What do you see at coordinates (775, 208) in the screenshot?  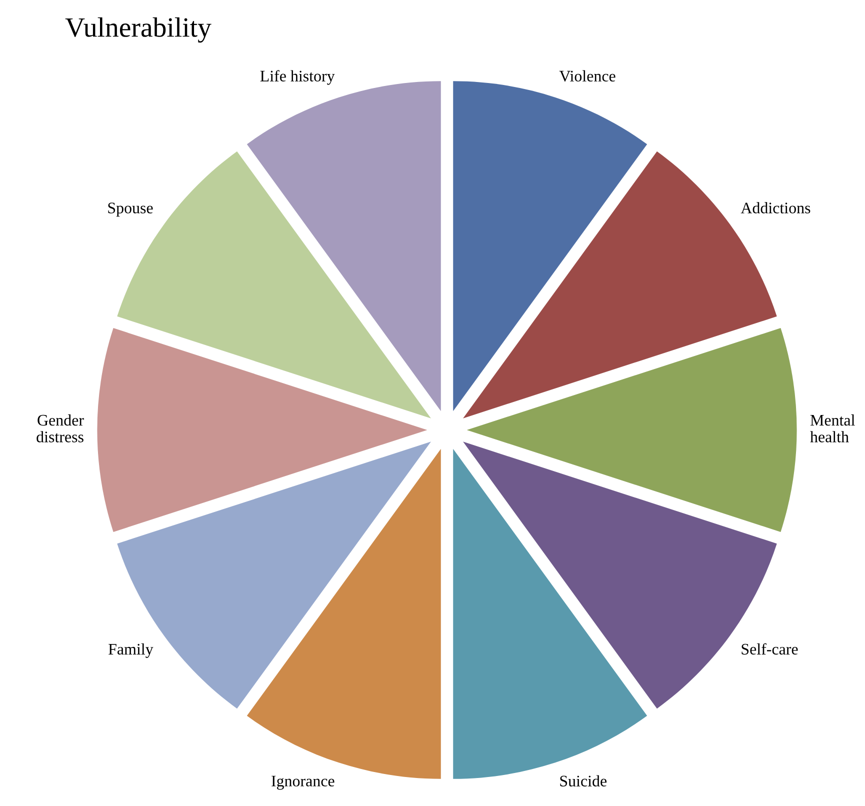 I see `slice-label: Addictions` at bounding box center [775, 208].